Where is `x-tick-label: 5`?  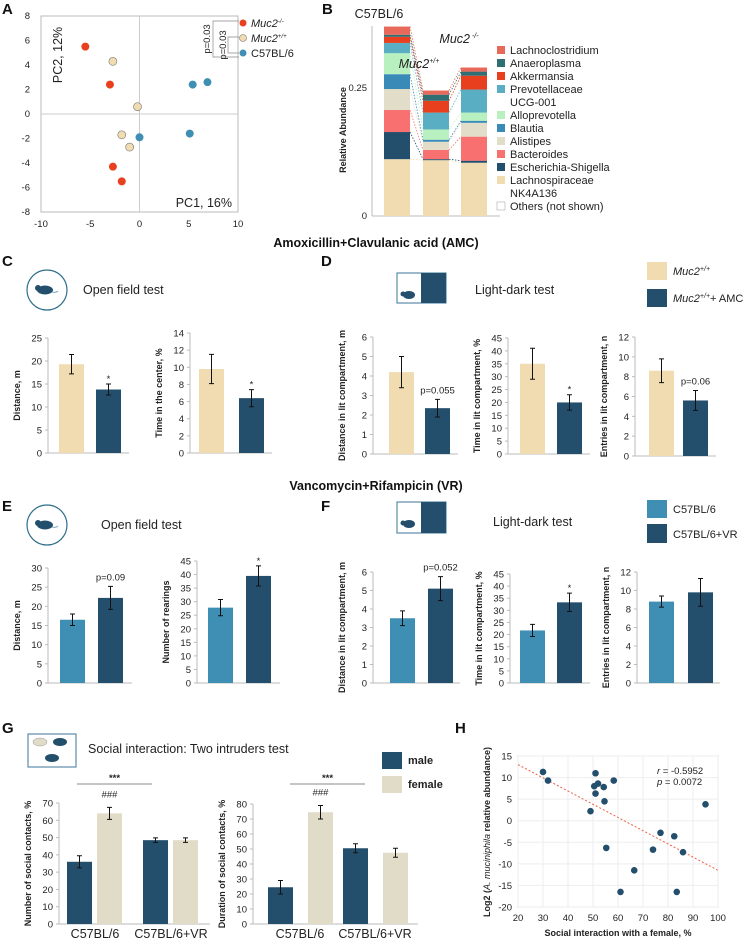 x-tick-label: 5 is located at coordinates (188, 224).